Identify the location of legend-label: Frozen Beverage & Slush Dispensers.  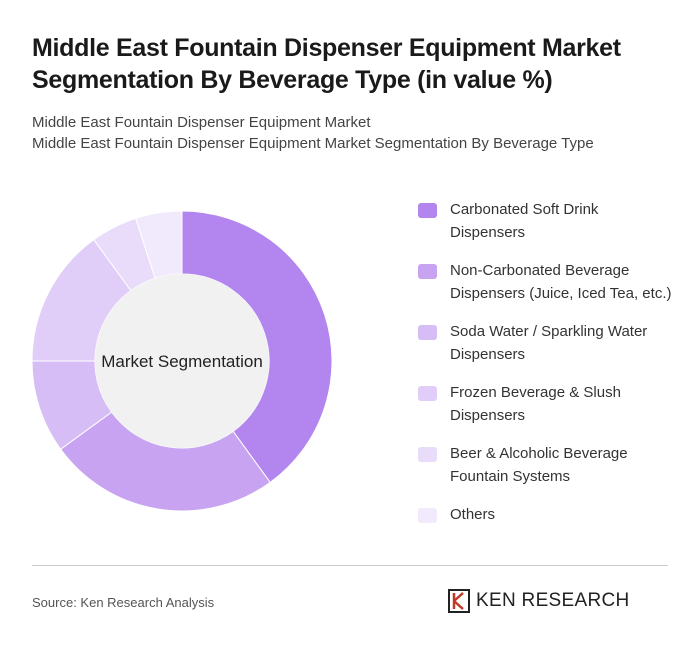
(535, 404).